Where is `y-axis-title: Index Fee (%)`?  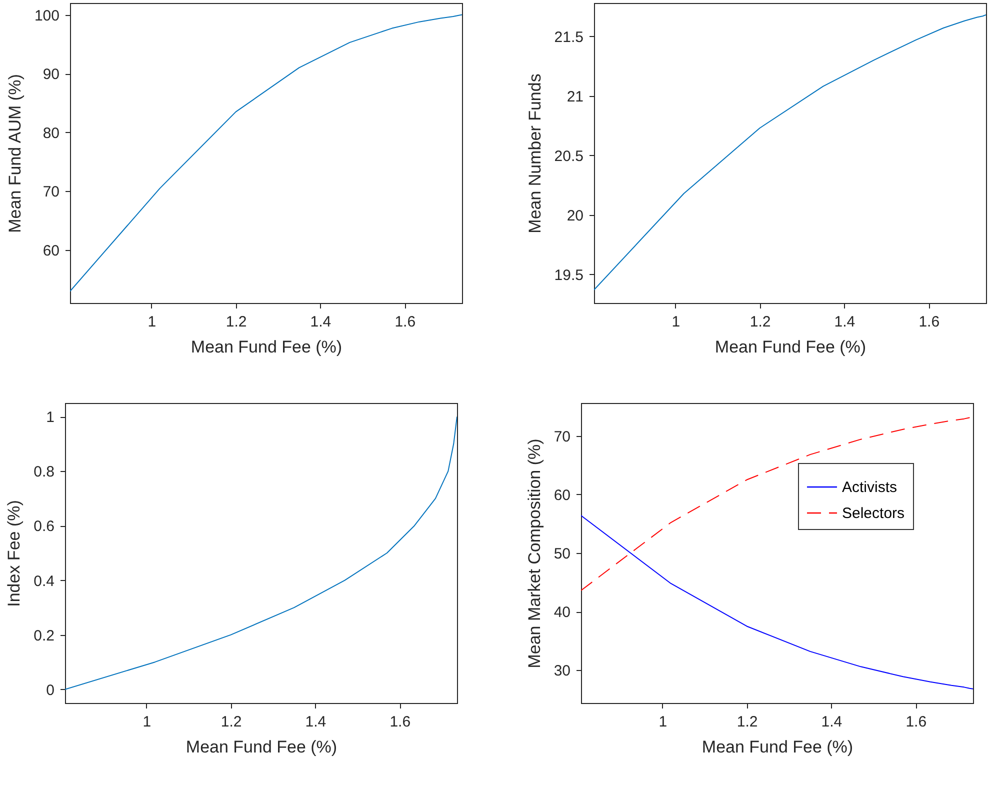
y-axis-title: Index Fee (%) is located at coordinates (14, 553).